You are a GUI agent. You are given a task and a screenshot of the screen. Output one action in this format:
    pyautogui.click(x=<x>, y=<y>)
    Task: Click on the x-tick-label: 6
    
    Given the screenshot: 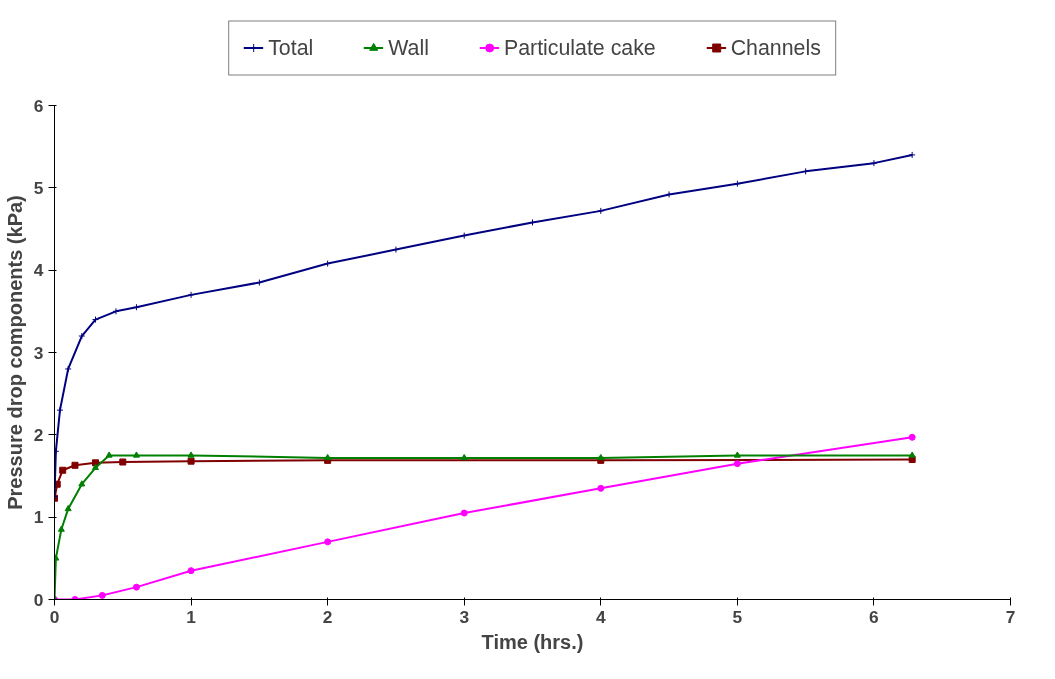 What is the action you would take?
    pyautogui.click(x=874, y=616)
    